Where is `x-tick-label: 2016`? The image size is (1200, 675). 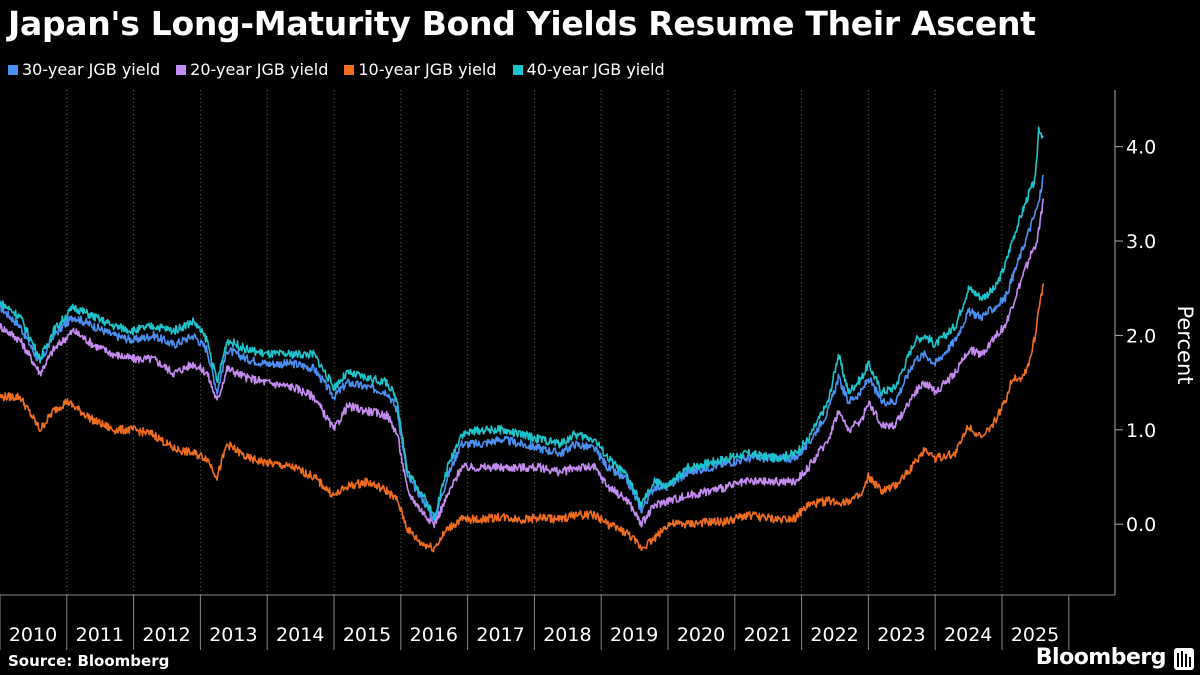 x-tick-label: 2016 is located at coordinates (434, 635).